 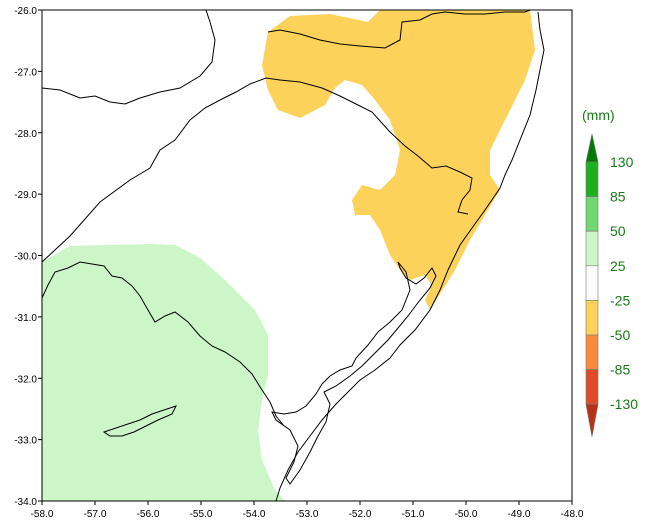 What do you see at coordinates (25, 11) in the screenshot?
I see `y-tick-label: -26.0` at bounding box center [25, 11].